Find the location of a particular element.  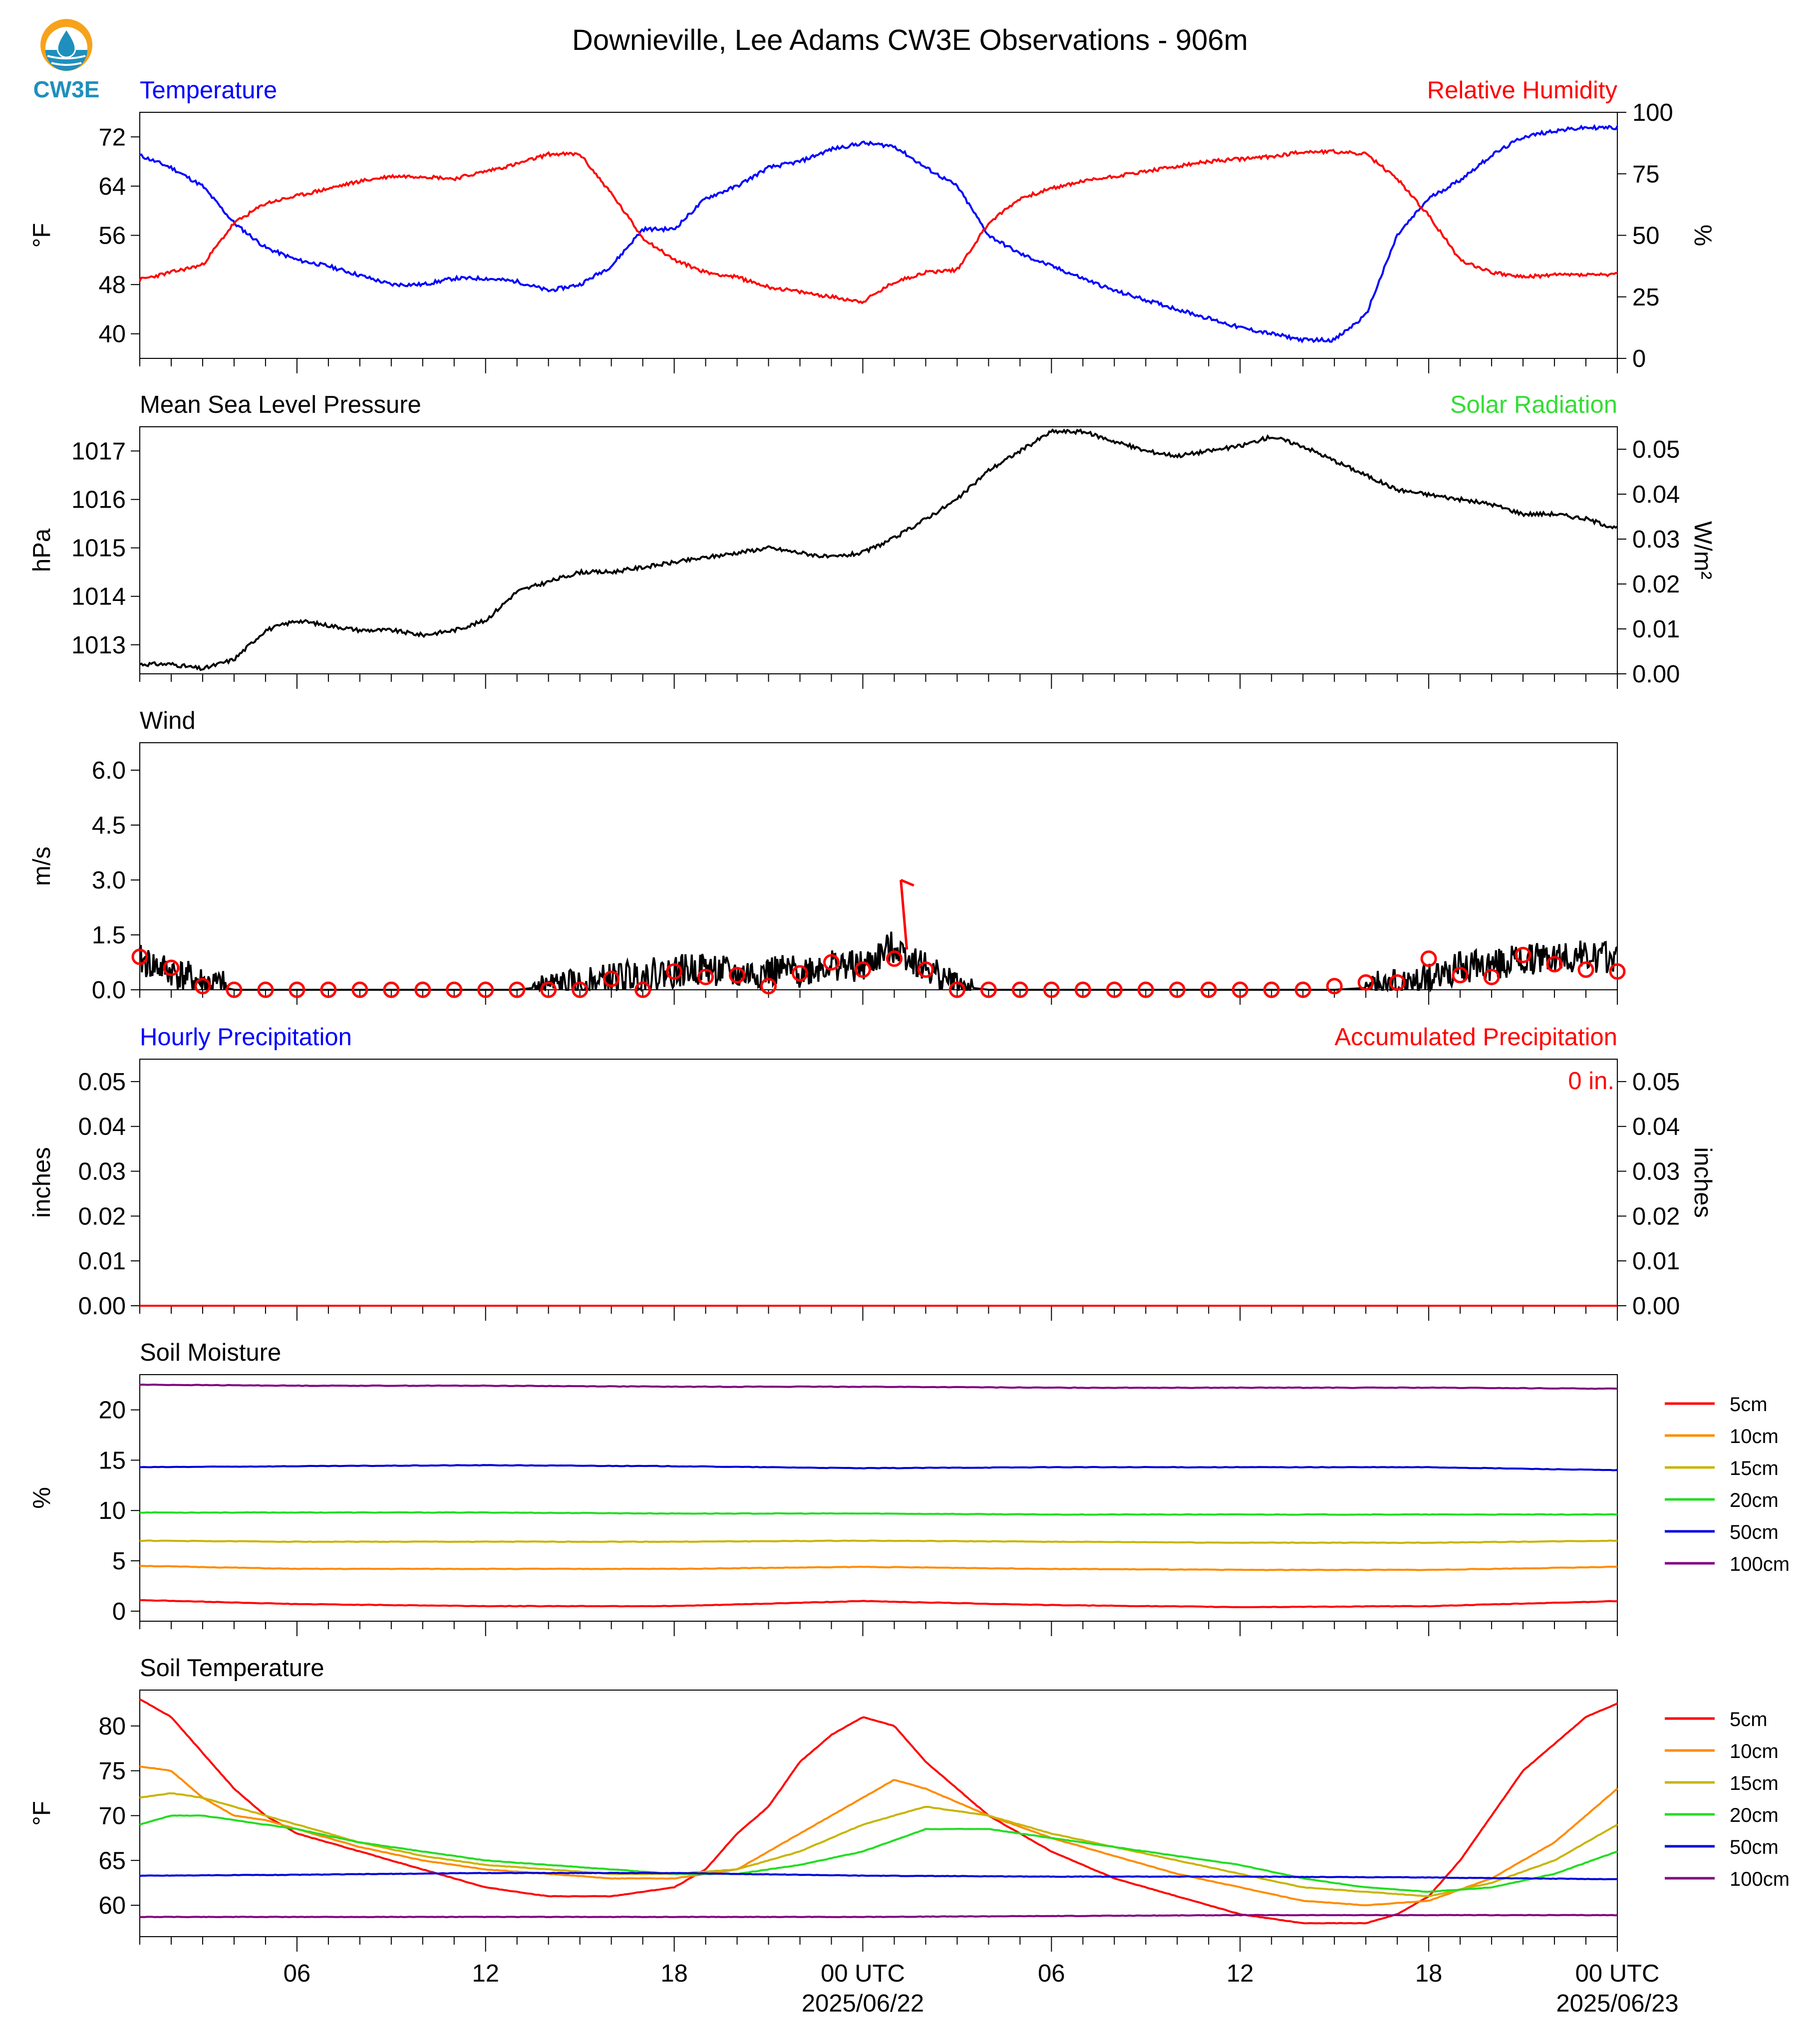

y-tick-label-right: 50 is located at coordinates (1646, 236).